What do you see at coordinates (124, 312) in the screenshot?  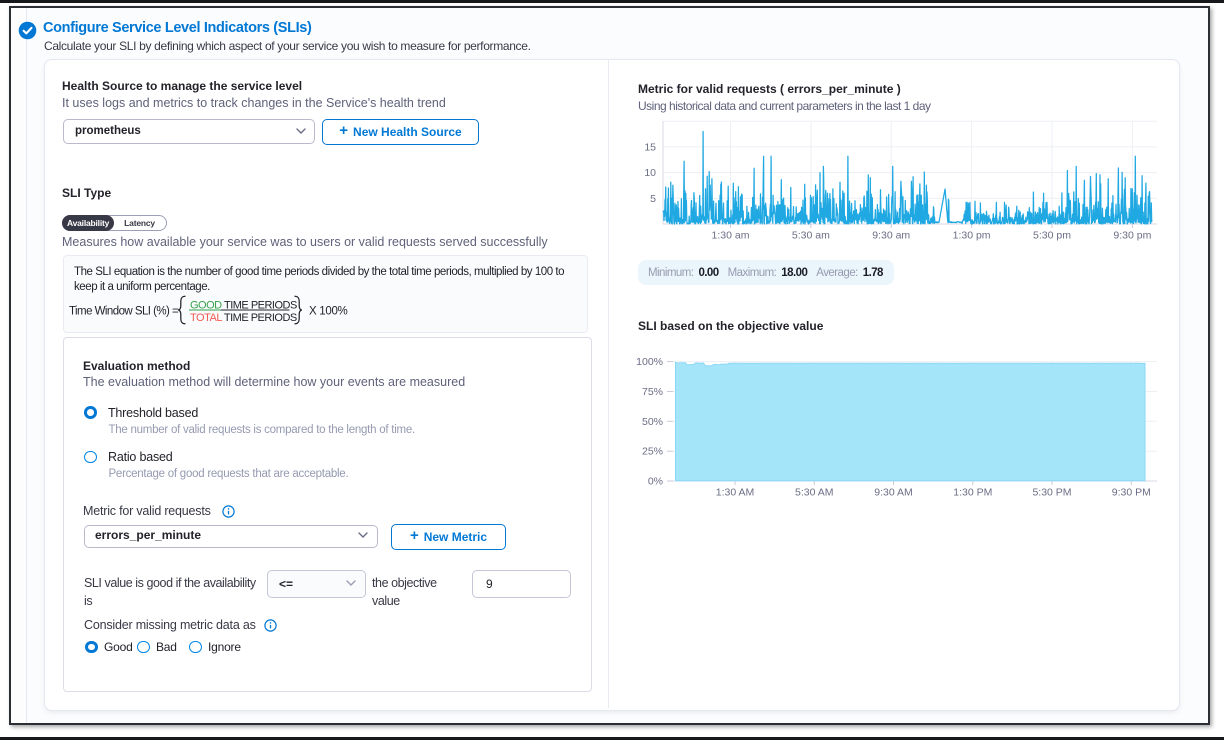 I see `svg-text: Time Window SLI (%) =` at bounding box center [124, 312].